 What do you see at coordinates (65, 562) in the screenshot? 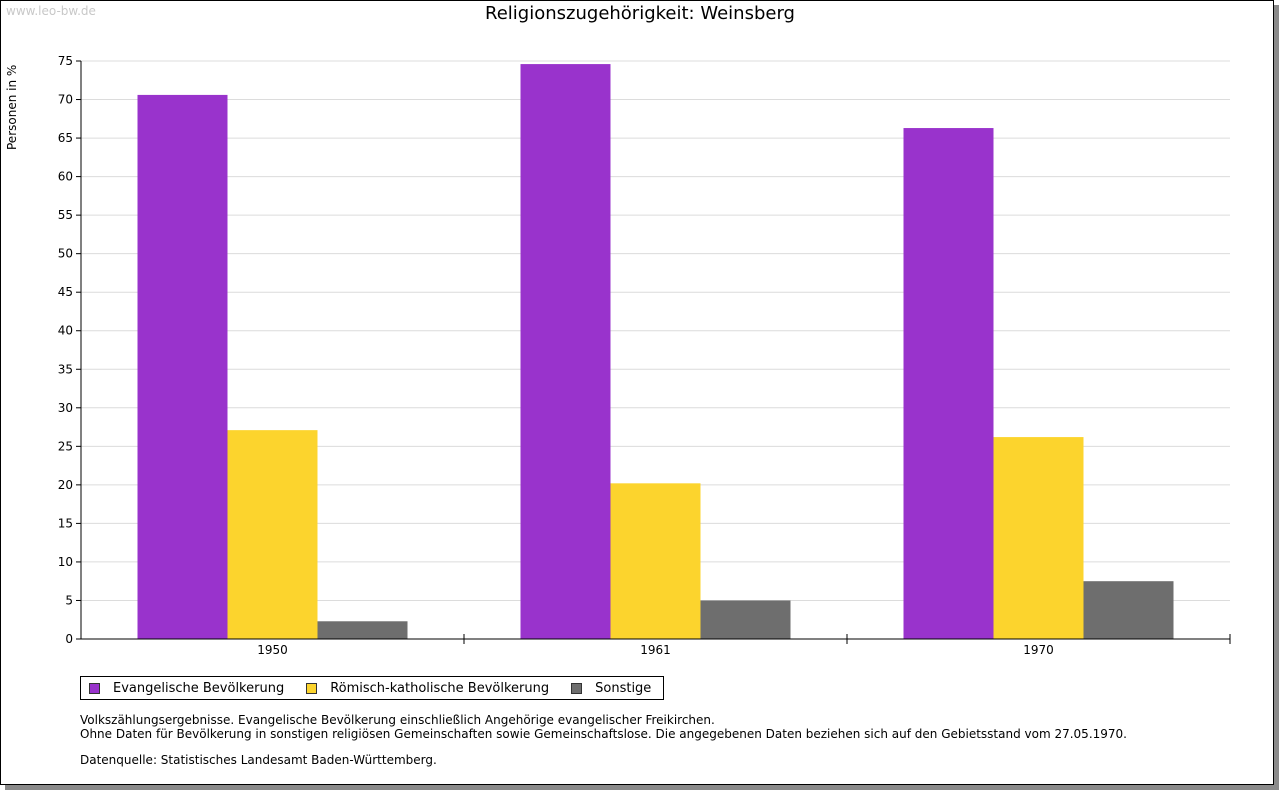
I see `y-tick-label: 10` at bounding box center [65, 562].